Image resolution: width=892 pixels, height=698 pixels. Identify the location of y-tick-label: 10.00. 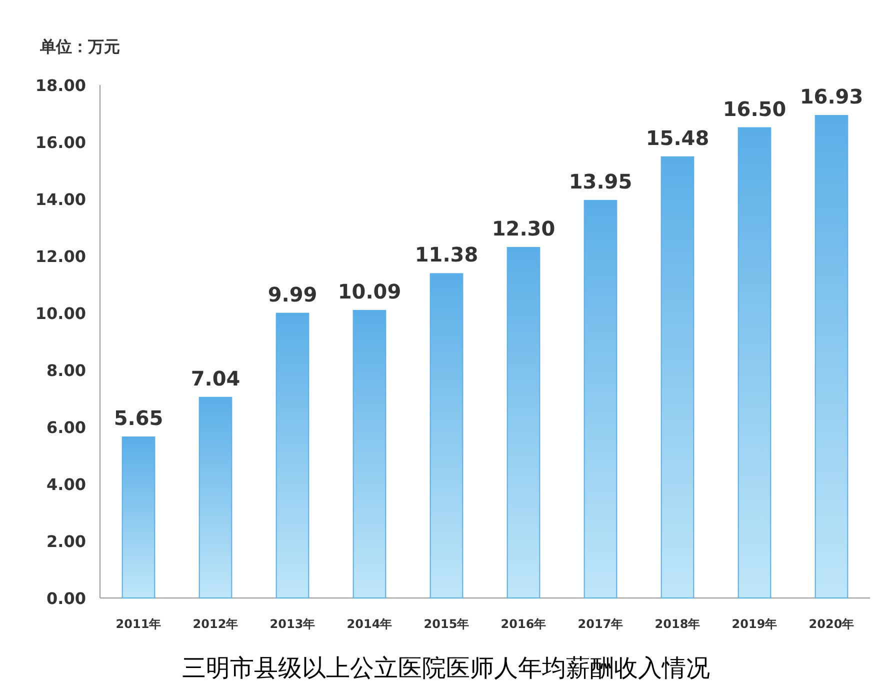
(60, 313).